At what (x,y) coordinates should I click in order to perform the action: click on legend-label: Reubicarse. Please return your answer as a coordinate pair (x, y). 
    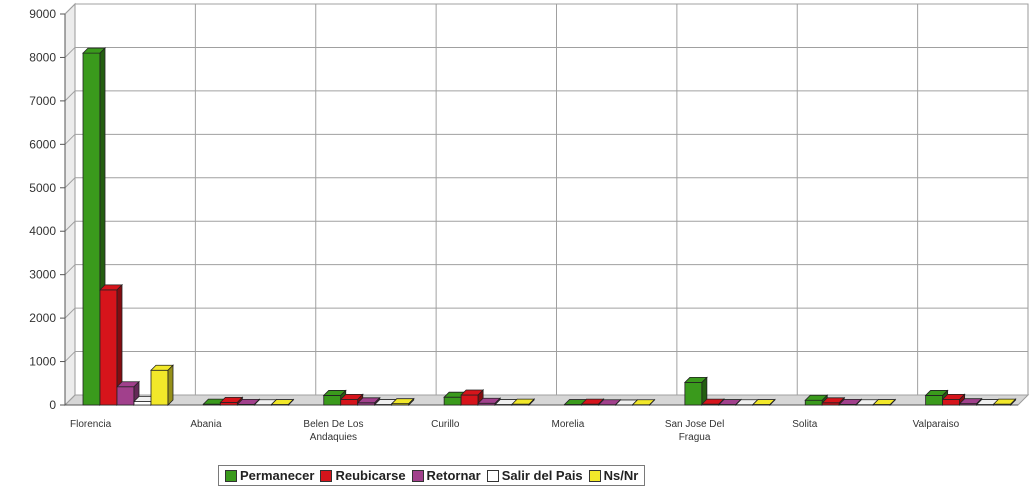
    Looking at the image, I should click on (370, 475).